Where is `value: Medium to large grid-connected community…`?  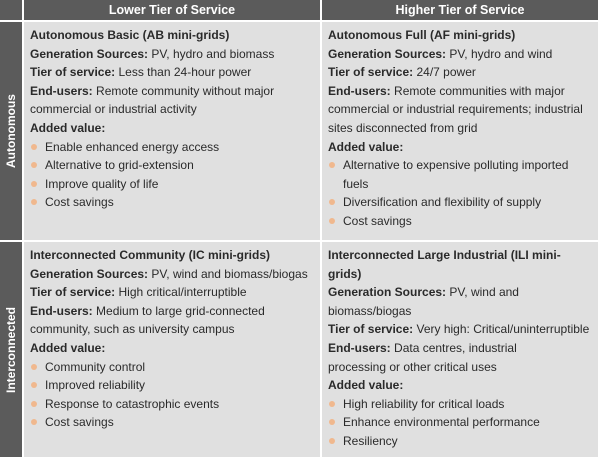 value: Medium to large grid-connected community… is located at coordinates (147, 320).